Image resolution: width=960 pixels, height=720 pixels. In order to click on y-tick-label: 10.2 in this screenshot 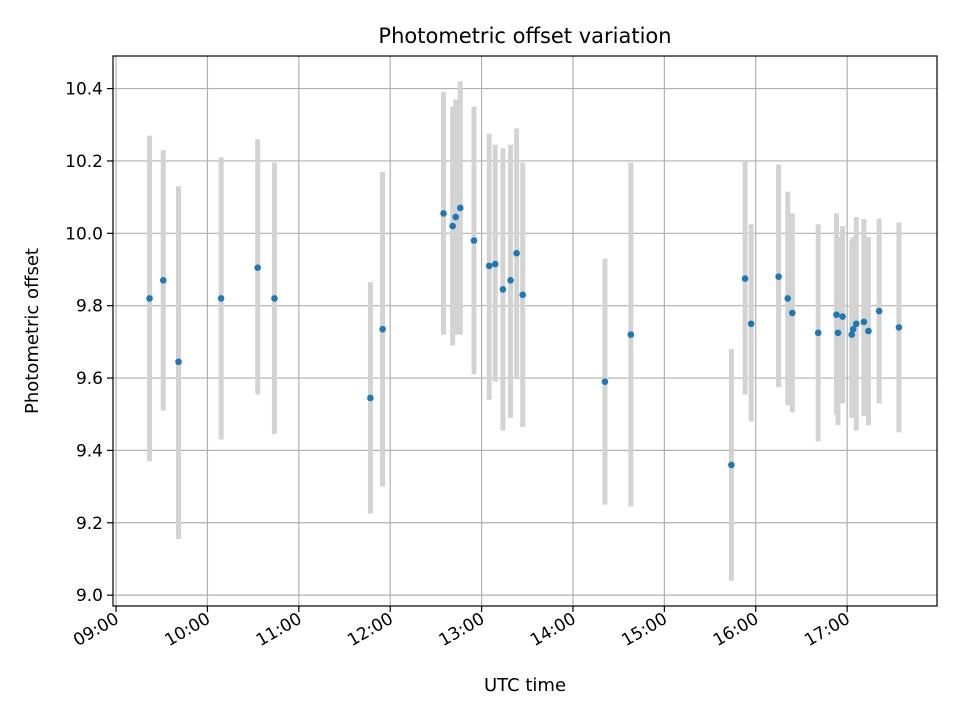, I will do `click(84, 162)`.